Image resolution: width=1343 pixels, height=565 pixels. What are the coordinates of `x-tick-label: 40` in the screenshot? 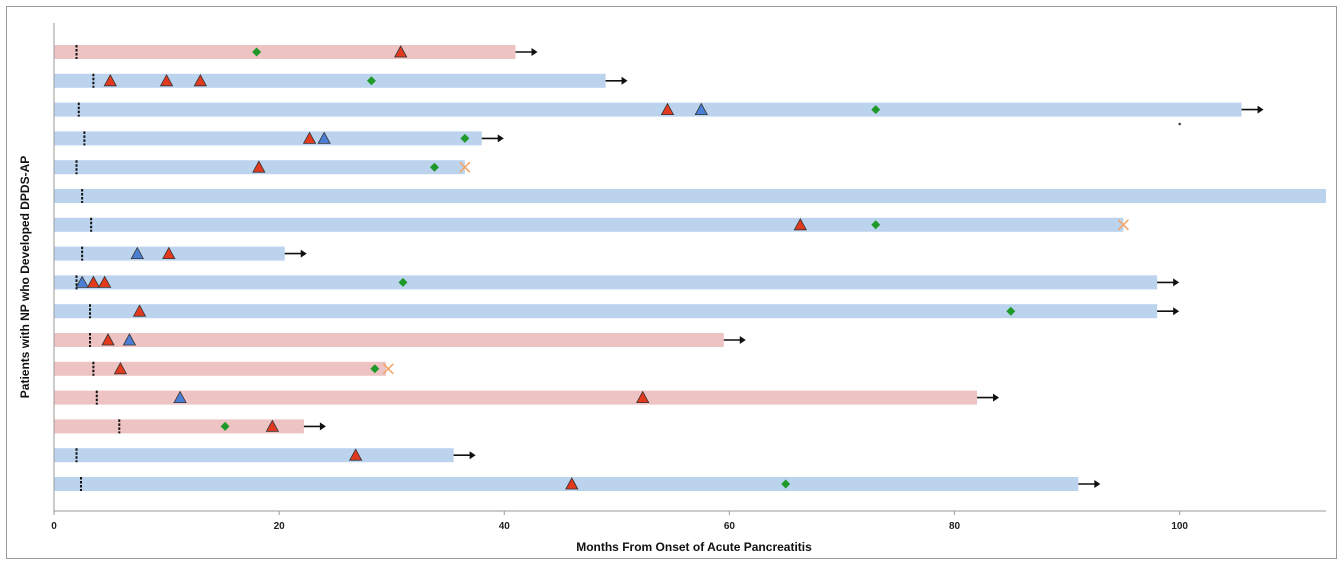 It's located at (505, 526).